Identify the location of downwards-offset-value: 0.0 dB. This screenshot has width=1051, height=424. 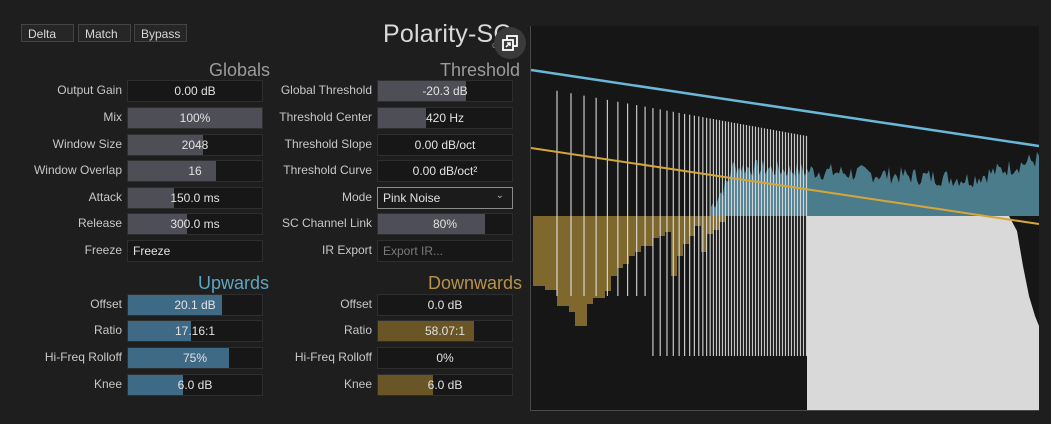
(445, 305).